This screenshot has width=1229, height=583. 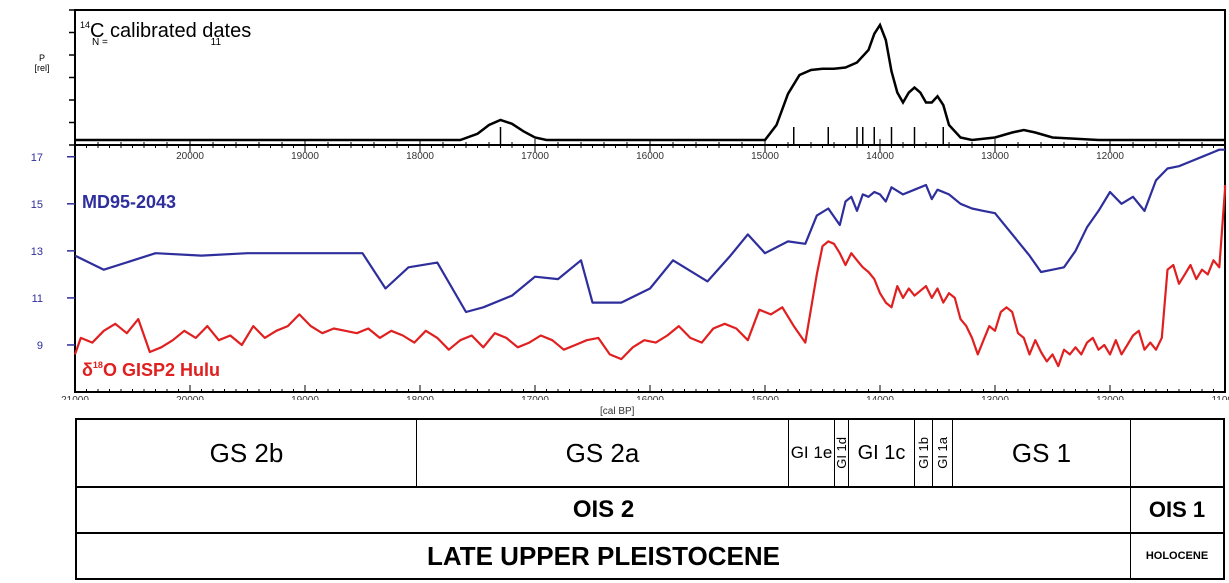 I want to click on epoch-late-upper-pleistocene: LATE UPPER PLEISTOCENE, so click(x=604, y=556).